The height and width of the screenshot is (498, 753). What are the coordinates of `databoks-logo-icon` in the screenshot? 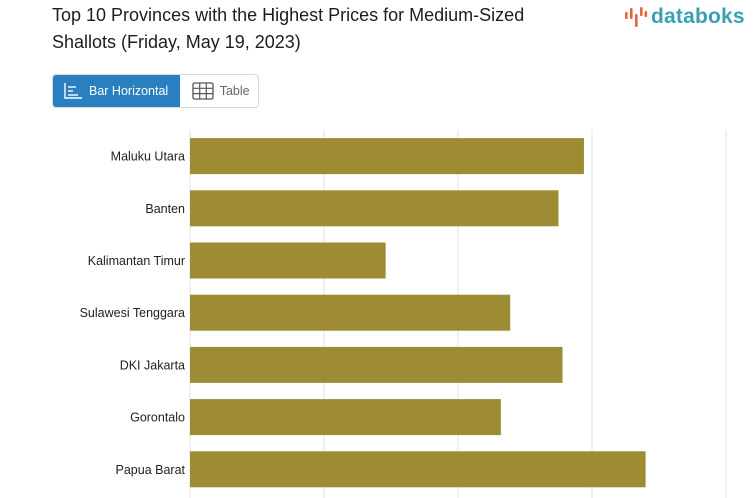 It's located at (636, 17).